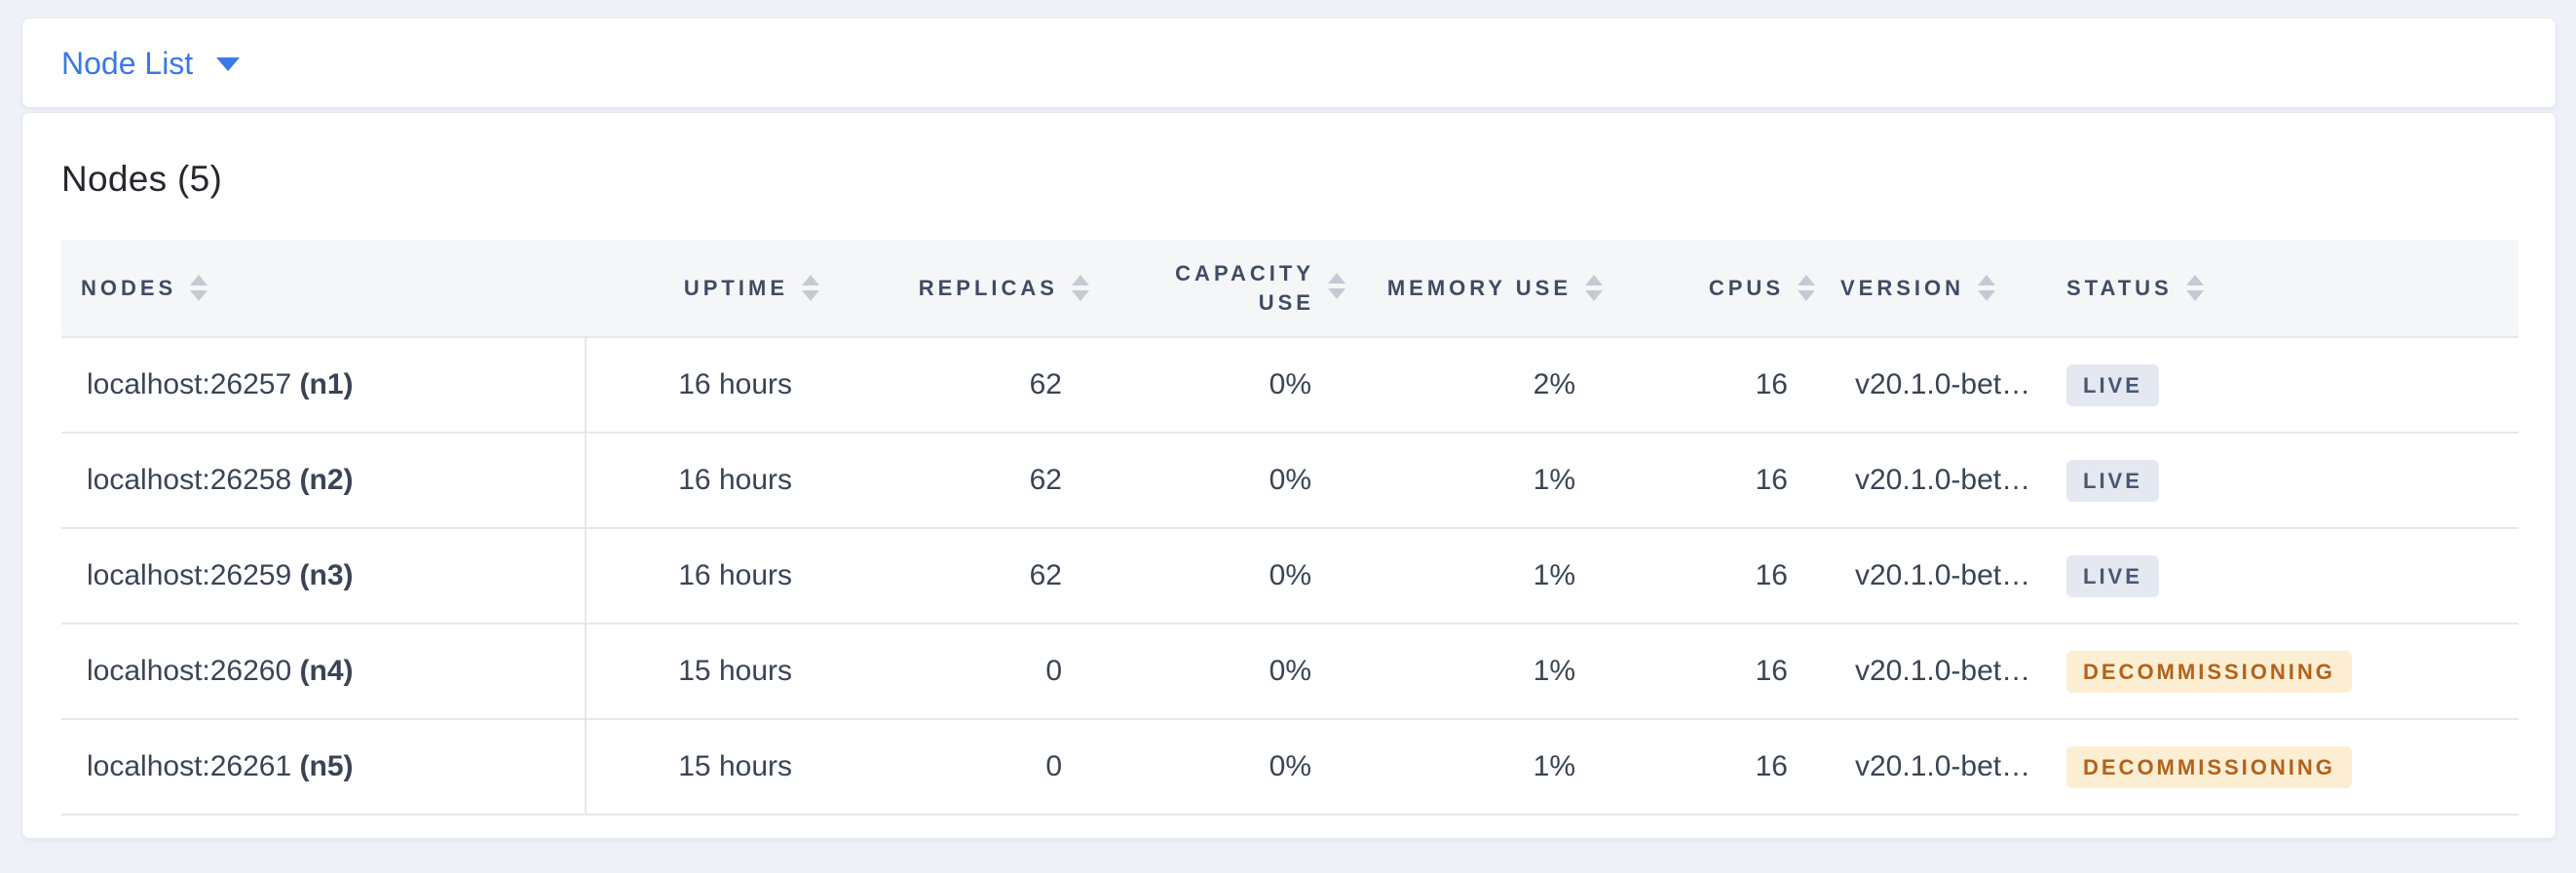 This screenshot has height=873, width=2576. I want to click on node-address: localhost:26260, so click(189, 671).